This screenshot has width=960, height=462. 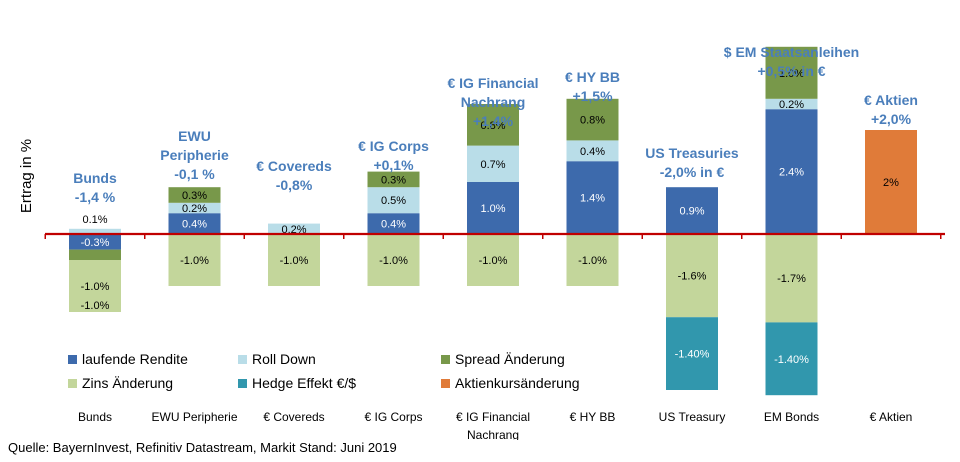 I want to click on data-label-2-1: 0.1%, so click(x=94, y=220).